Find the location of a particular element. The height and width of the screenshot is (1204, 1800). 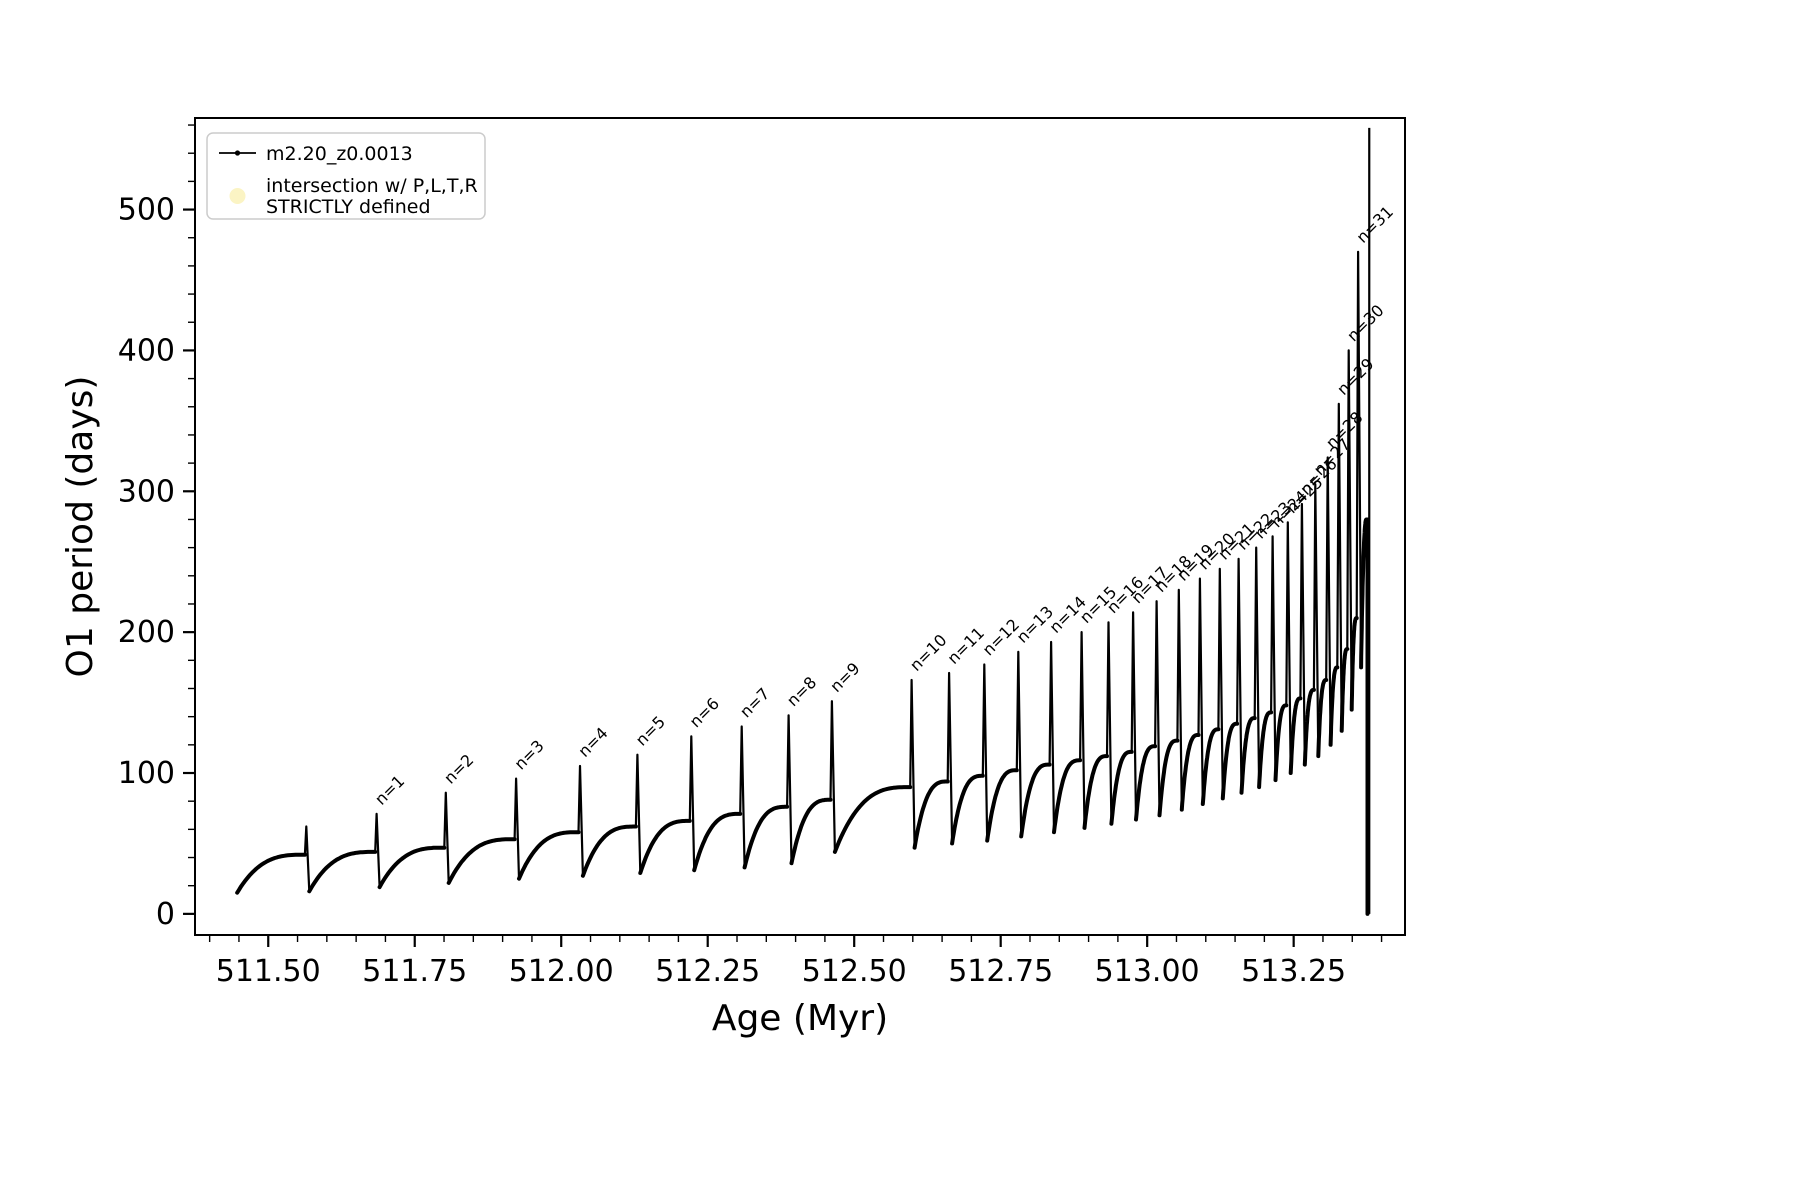

x-axis-label: Age (Myr) is located at coordinates (800, 1018).